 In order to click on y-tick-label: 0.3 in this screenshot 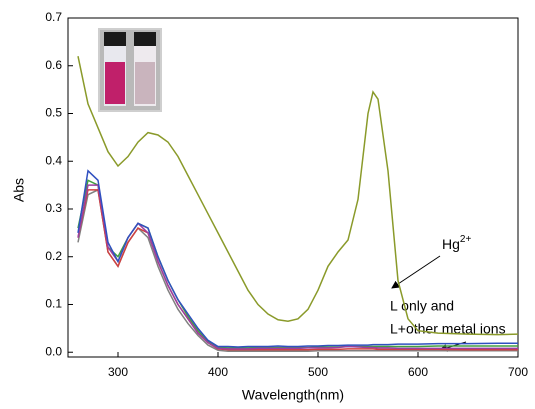, I will do `click(53, 208)`.